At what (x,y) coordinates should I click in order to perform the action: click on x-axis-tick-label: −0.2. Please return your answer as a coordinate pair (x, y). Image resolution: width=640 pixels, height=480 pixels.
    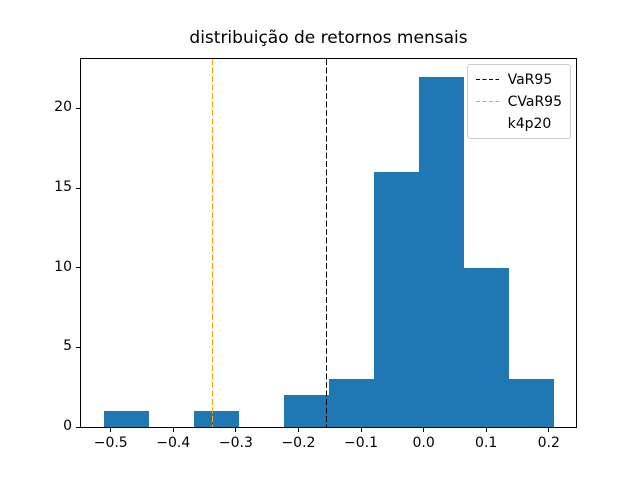
    Looking at the image, I should click on (298, 443).